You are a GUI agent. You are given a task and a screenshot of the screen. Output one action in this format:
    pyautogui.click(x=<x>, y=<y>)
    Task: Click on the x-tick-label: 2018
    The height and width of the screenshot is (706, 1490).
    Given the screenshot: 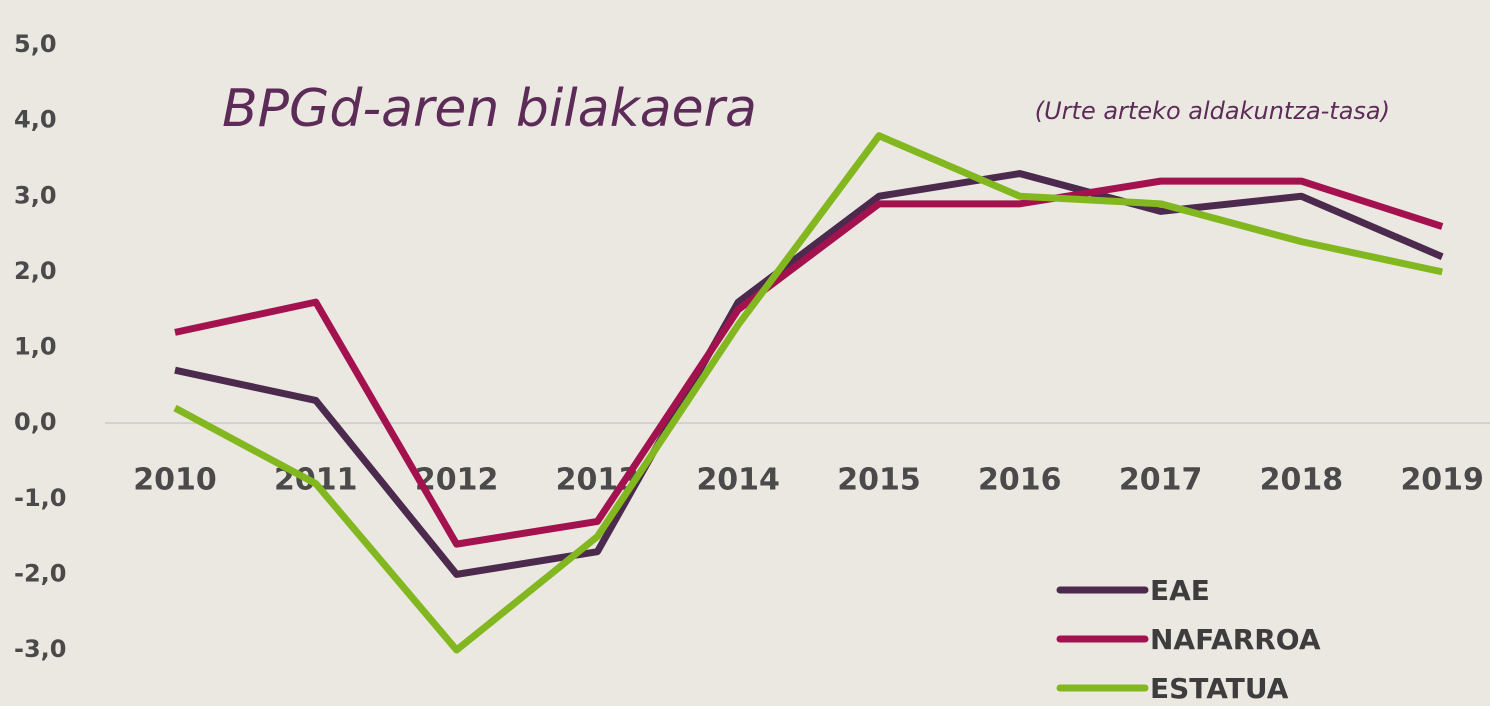 What is the action you would take?
    pyautogui.click(x=1302, y=480)
    